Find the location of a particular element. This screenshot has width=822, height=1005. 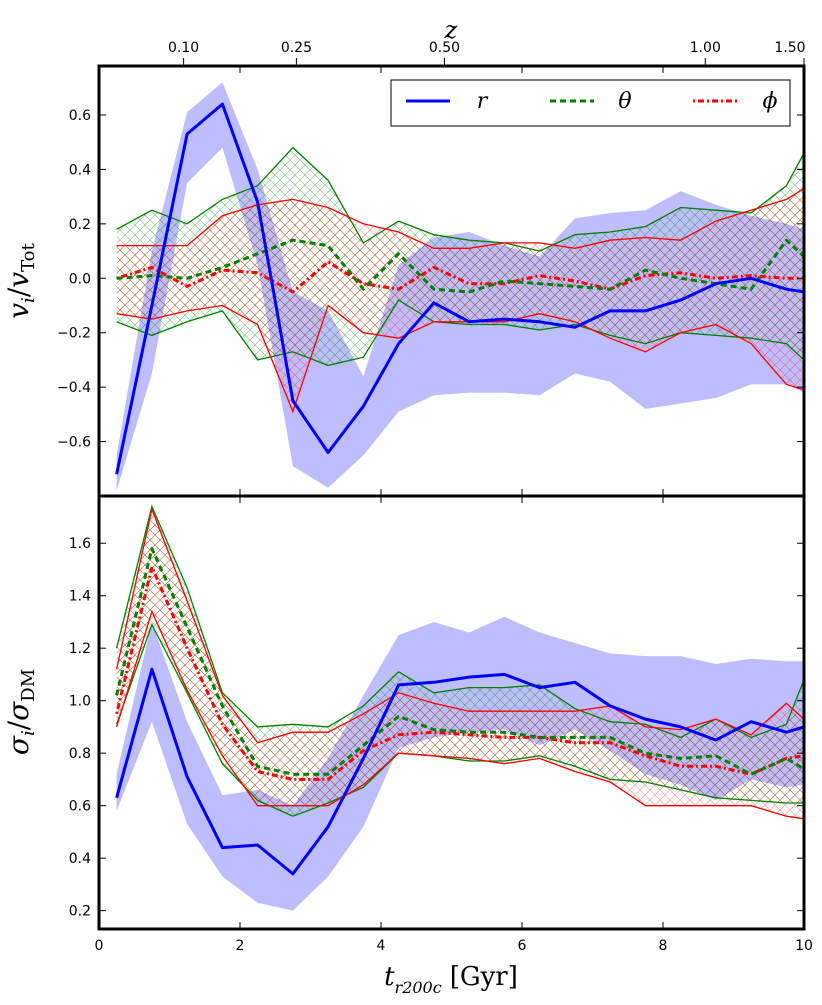

redshift-axis: z 0.10 0.25 0.50 1.00 1.50 is located at coordinates (487, 41).